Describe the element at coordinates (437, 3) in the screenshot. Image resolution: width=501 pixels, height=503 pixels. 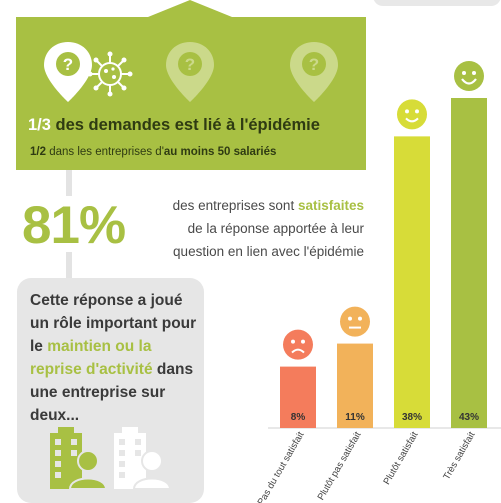
I see `top-grey-pill` at that location.